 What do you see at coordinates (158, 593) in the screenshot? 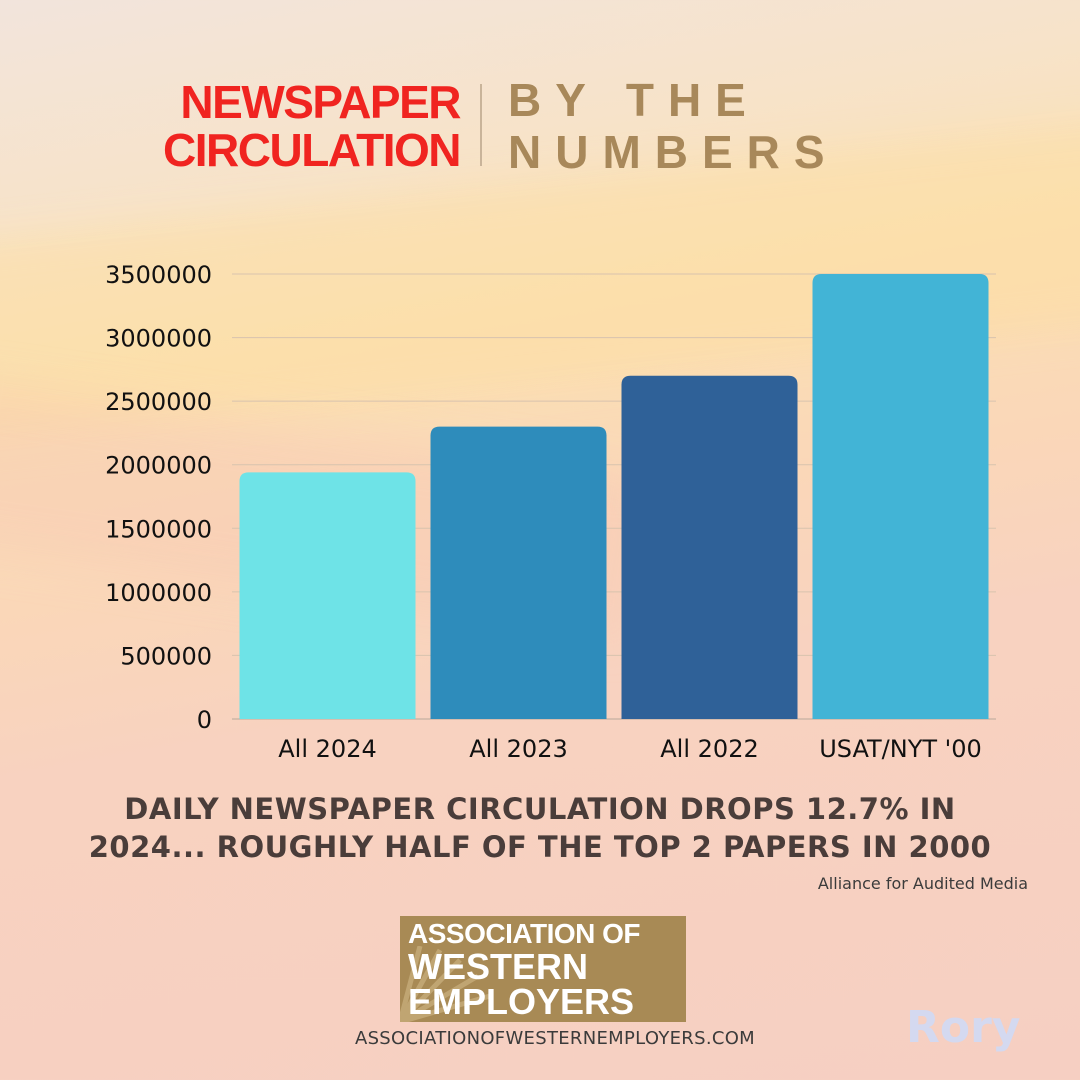
I see `y-tick-label: 1000000` at bounding box center [158, 593].